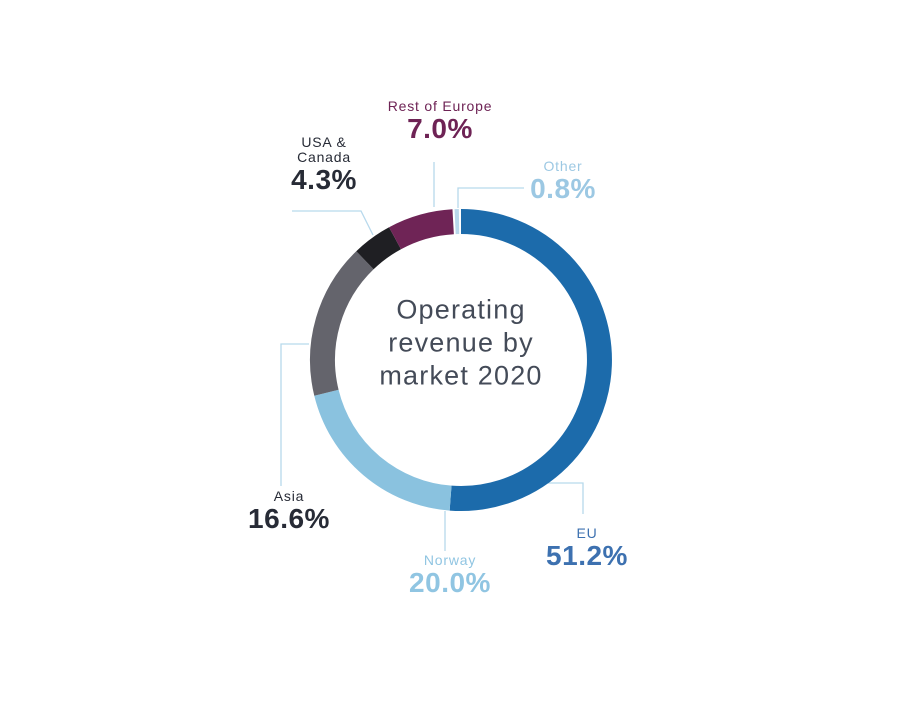 The image size is (897, 710). I want to click on donut-segment-eu, so click(530, 360).